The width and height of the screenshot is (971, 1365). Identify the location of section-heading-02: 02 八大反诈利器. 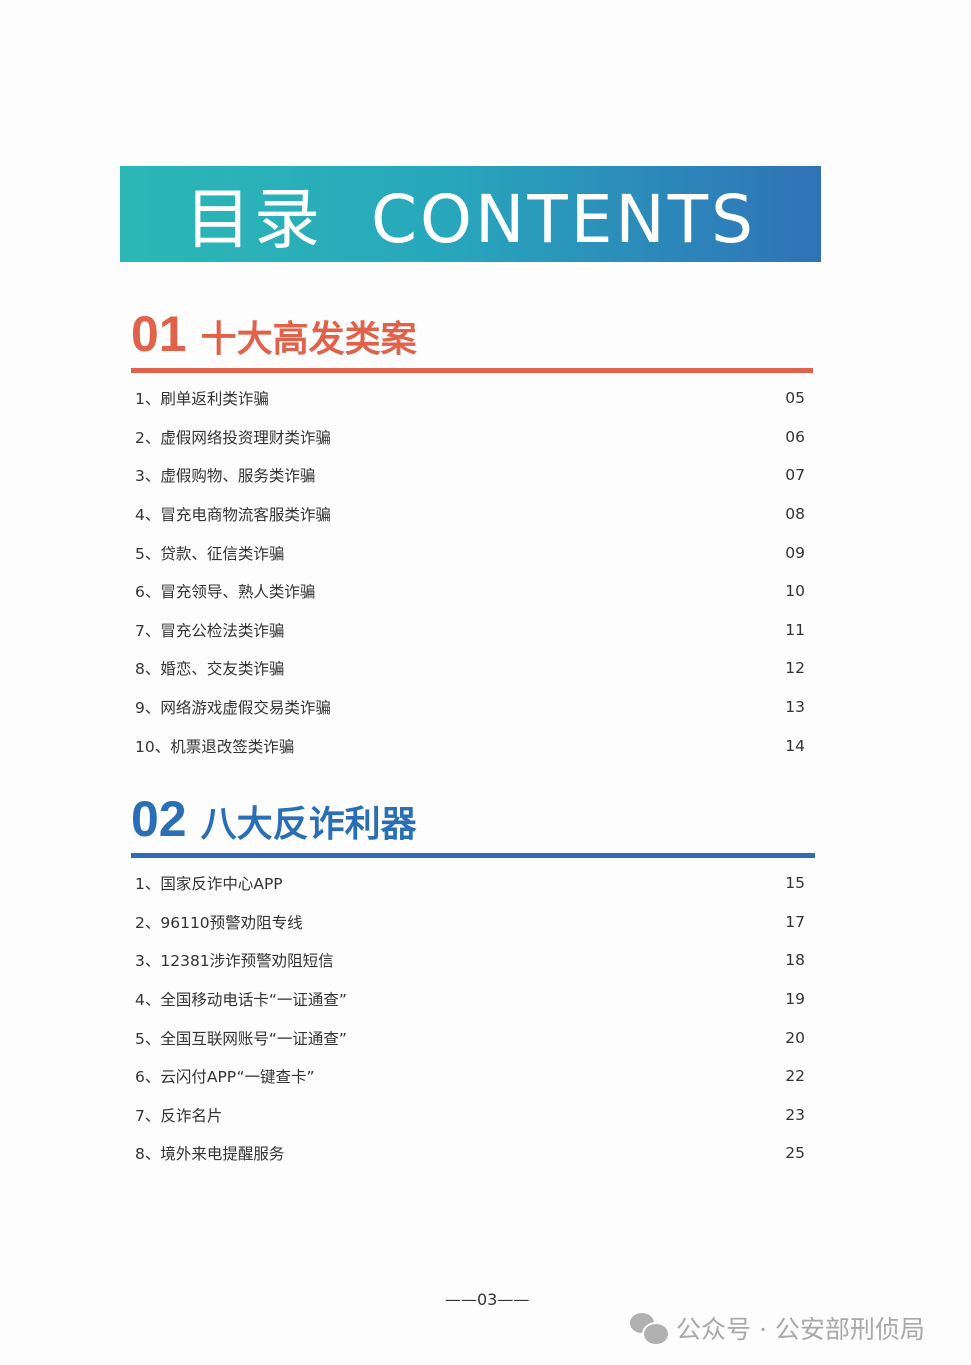
(274, 819).